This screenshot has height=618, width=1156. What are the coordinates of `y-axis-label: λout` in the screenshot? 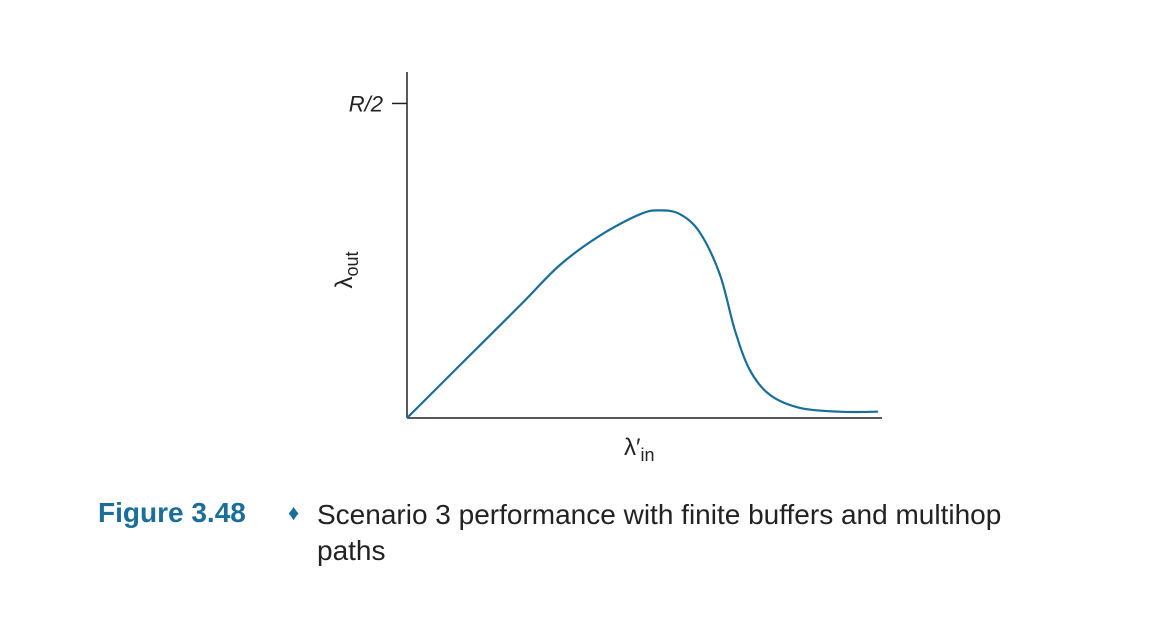 It's located at (346, 269).